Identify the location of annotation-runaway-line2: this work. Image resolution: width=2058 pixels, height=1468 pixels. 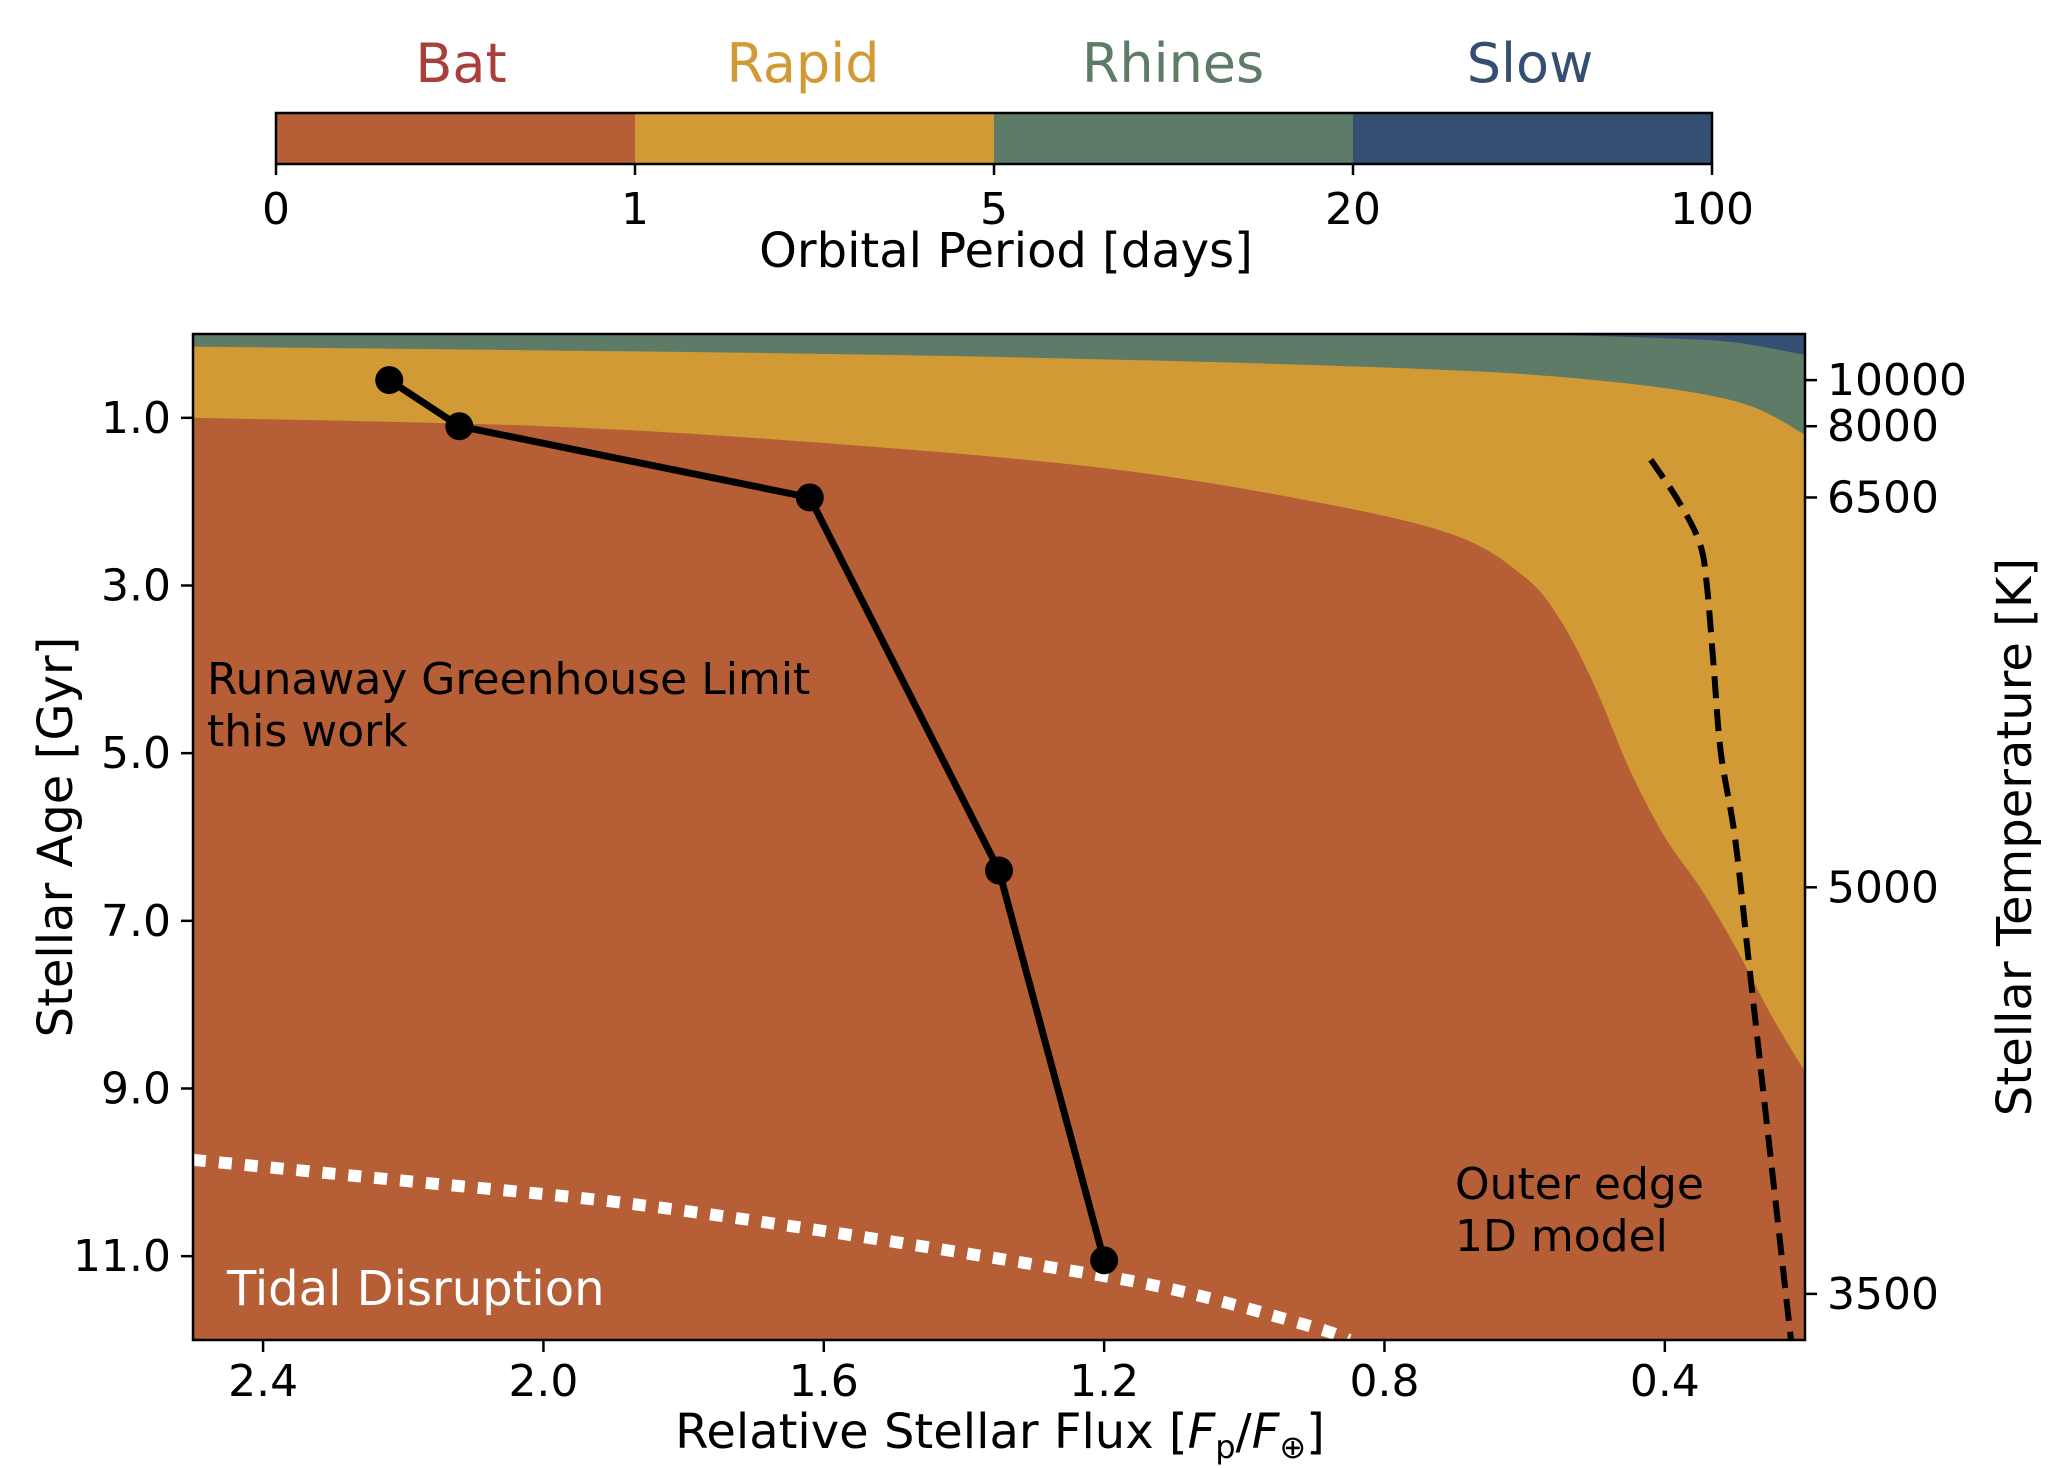
(307, 731).